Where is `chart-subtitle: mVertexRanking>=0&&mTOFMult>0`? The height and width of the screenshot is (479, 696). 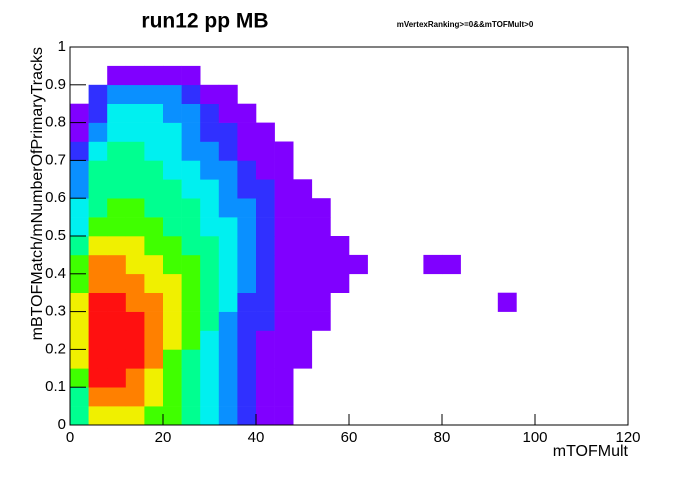
chart-subtitle: mVertexRanking>=0&&mTOFMult>0 is located at coordinates (465, 24).